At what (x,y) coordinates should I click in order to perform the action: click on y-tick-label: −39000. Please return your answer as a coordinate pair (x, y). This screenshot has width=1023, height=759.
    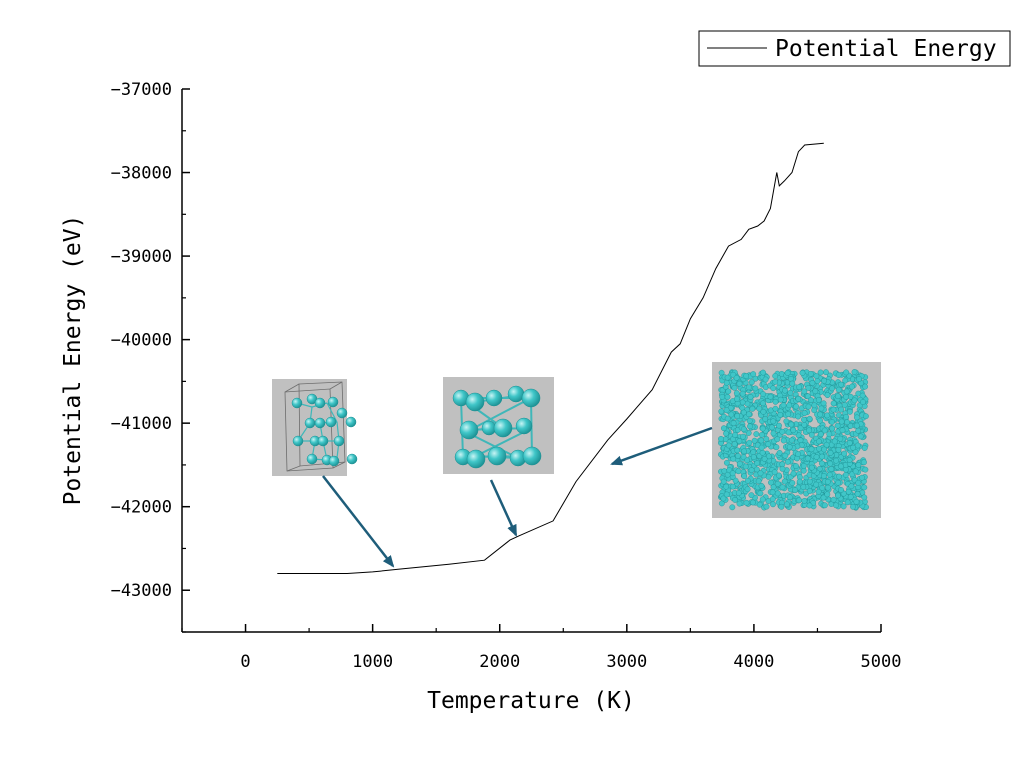
    Looking at the image, I should click on (141, 257).